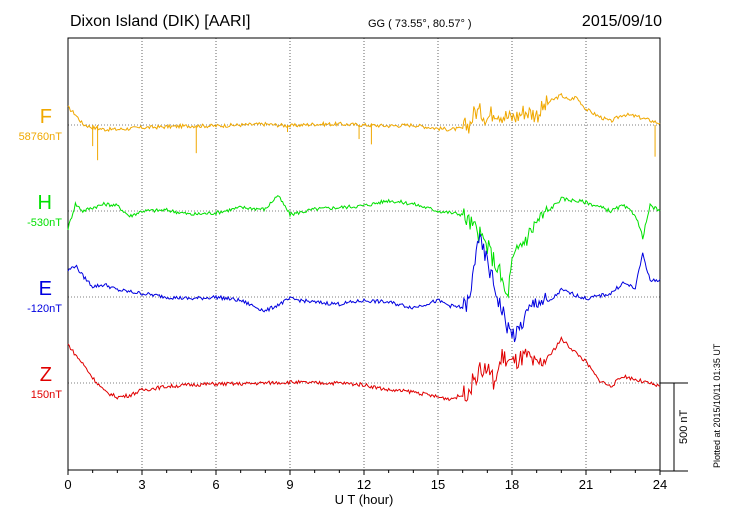  What do you see at coordinates (45, 375) in the screenshot?
I see `component-label-Z: Z` at bounding box center [45, 375].